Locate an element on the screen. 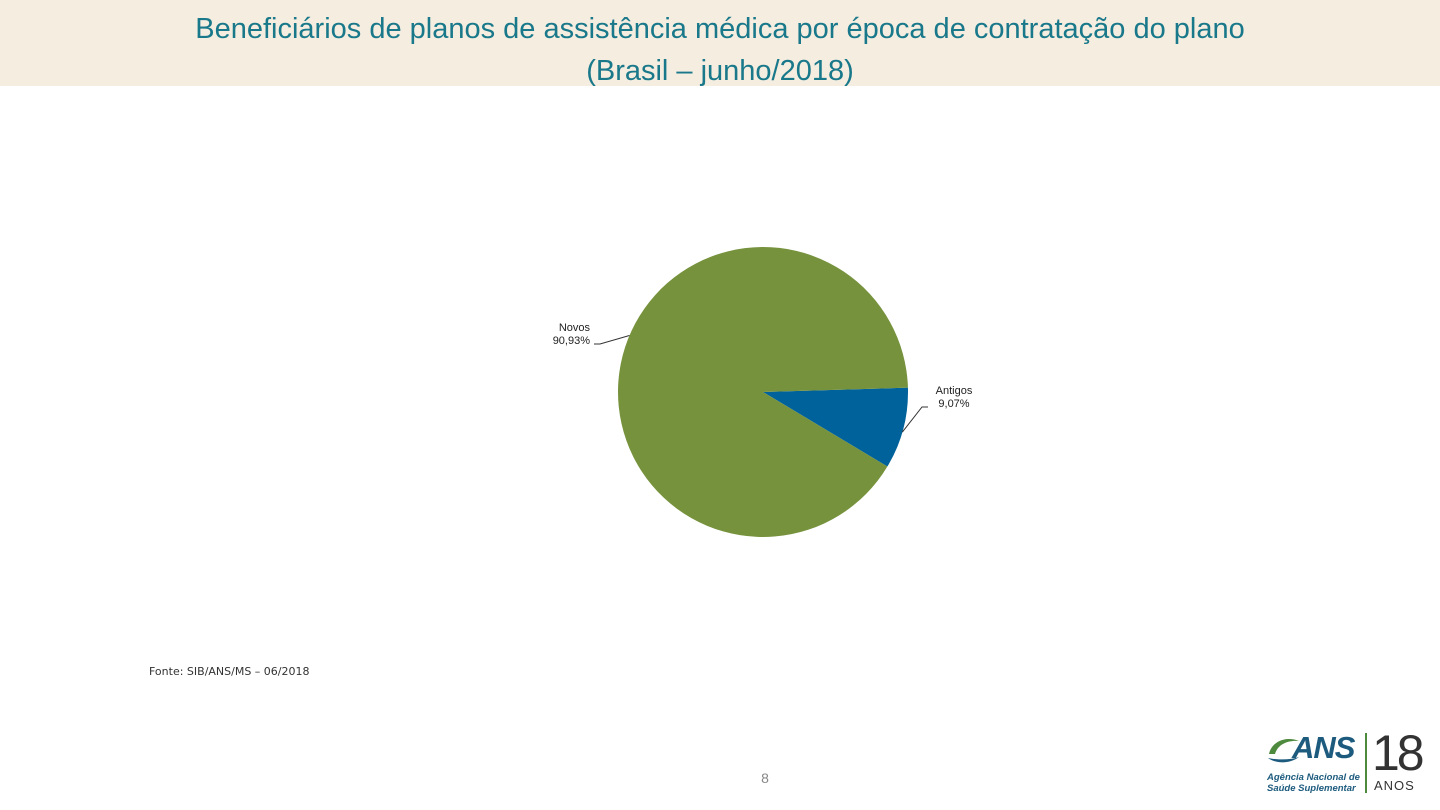 The width and height of the screenshot is (1440, 810). ans-wordmark: ANS is located at coordinates (1323, 747).